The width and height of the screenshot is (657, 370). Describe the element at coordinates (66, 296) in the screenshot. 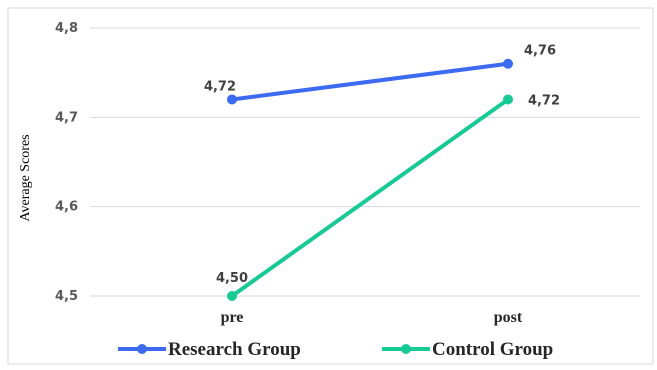

I see `y-tick-label: 4,5` at that location.